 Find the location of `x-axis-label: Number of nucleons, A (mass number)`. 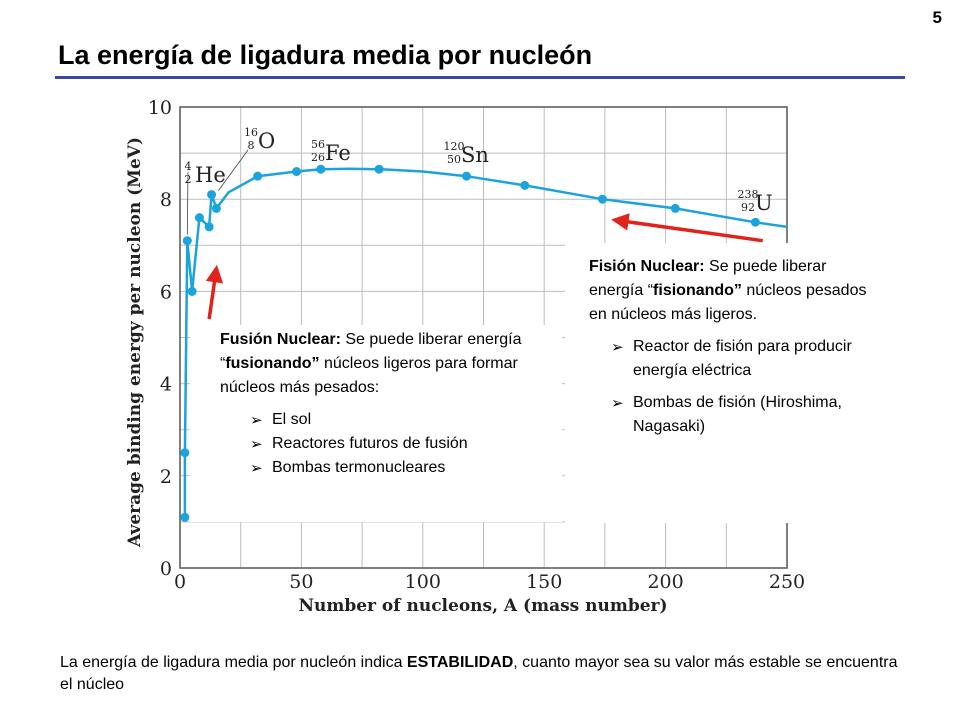

x-axis-label: Number of nucleons, A (mass number) is located at coordinates (482, 606).